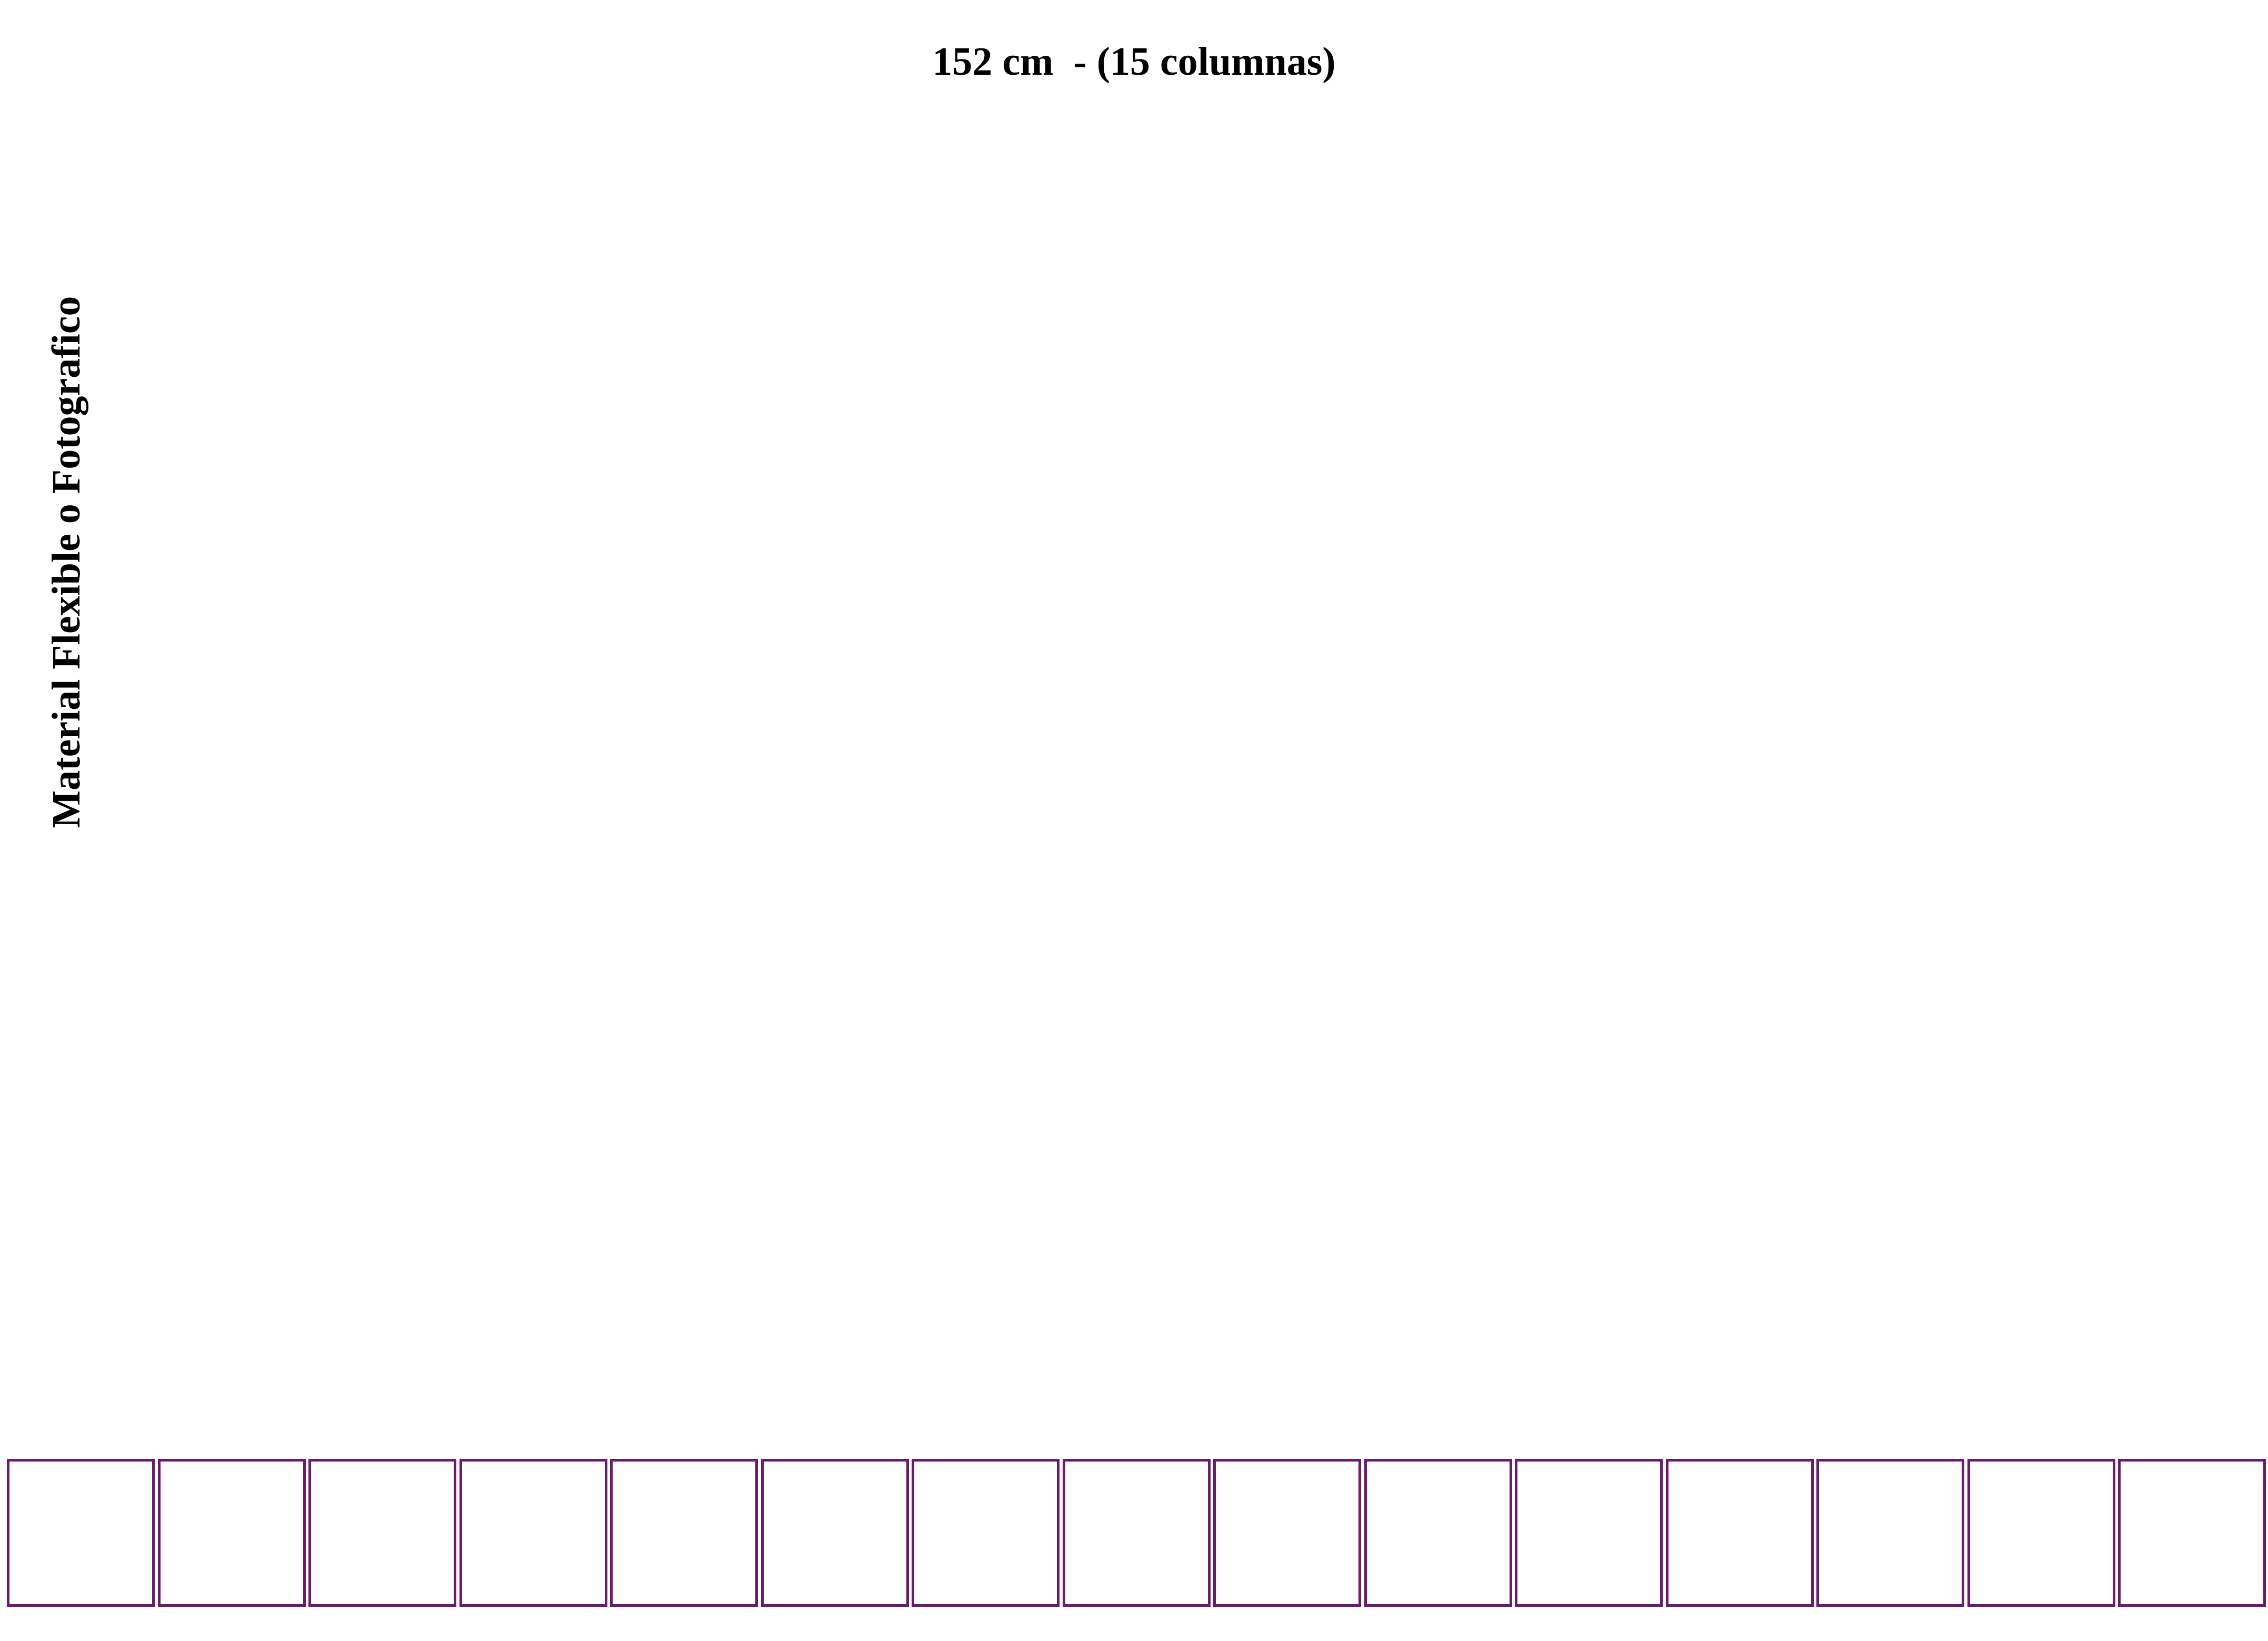  I want to click on page-title: 152 cm - (15 columnas), so click(1134, 61).